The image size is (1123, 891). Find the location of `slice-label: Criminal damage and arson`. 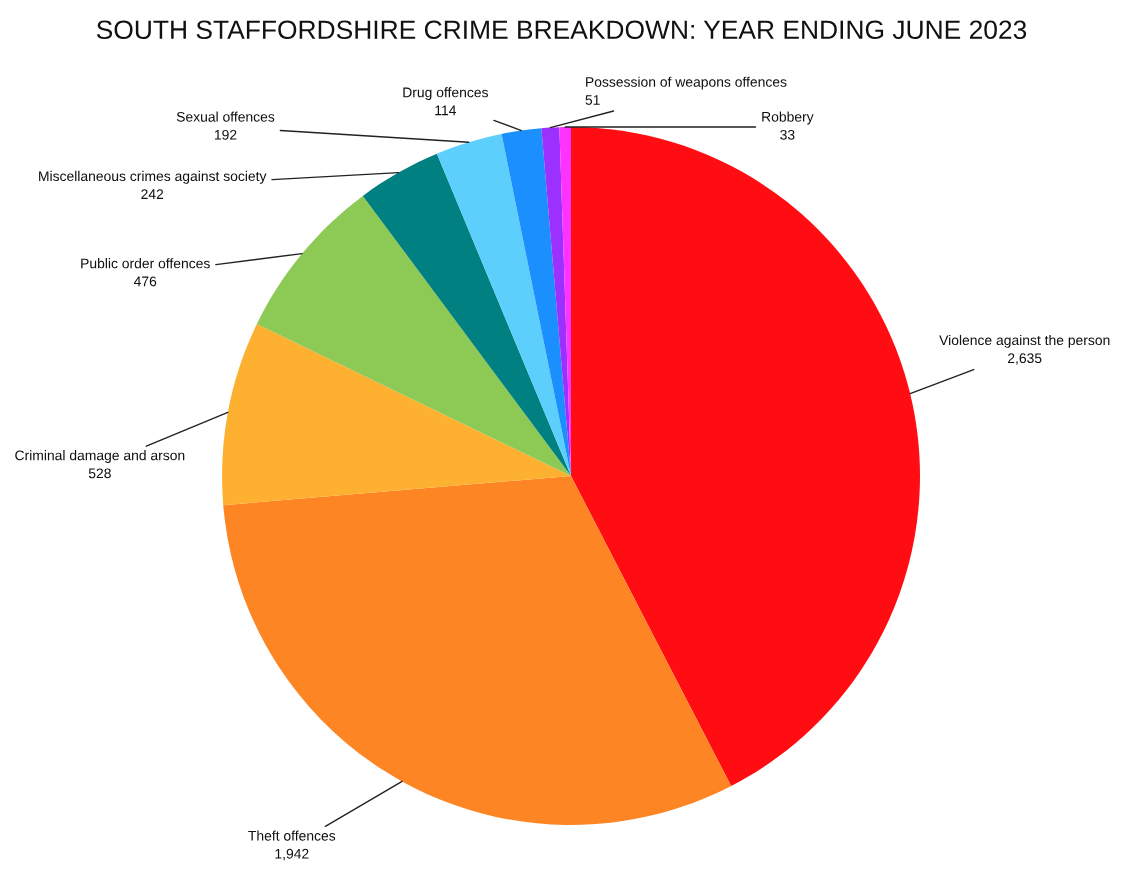

slice-label: Criminal damage and arson is located at coordinates (100, 457).